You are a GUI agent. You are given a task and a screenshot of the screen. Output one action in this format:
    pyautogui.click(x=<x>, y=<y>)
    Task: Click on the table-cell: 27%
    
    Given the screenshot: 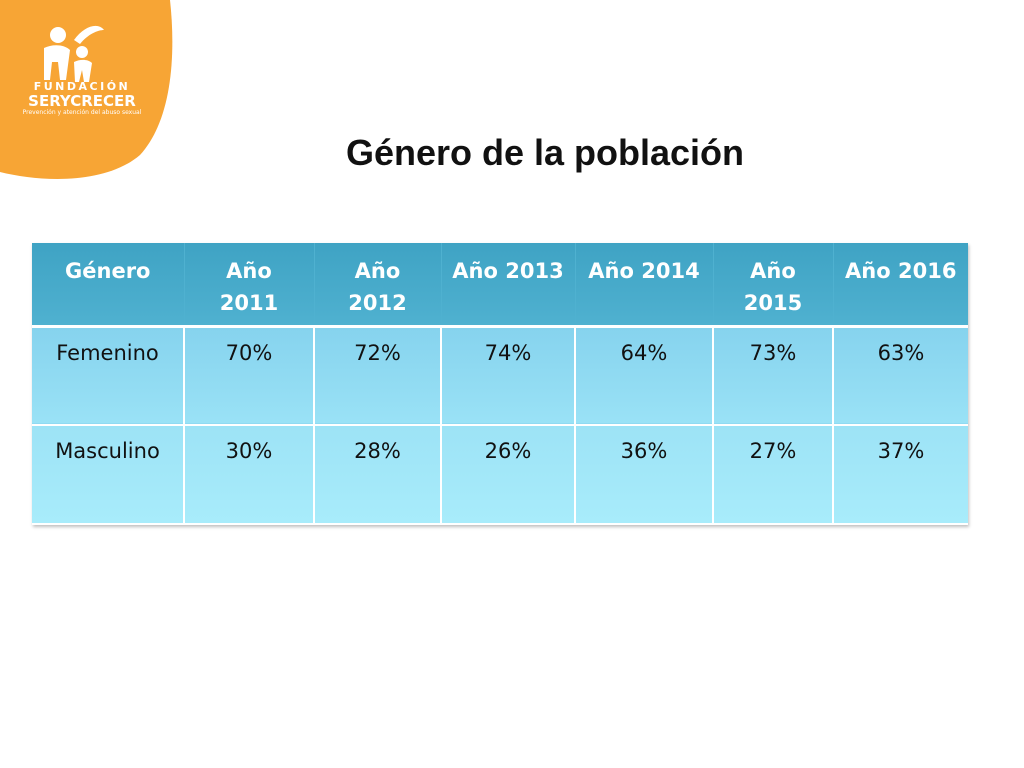 What is the action you would take?
    pyautogui.click(x=773, y=474)
    